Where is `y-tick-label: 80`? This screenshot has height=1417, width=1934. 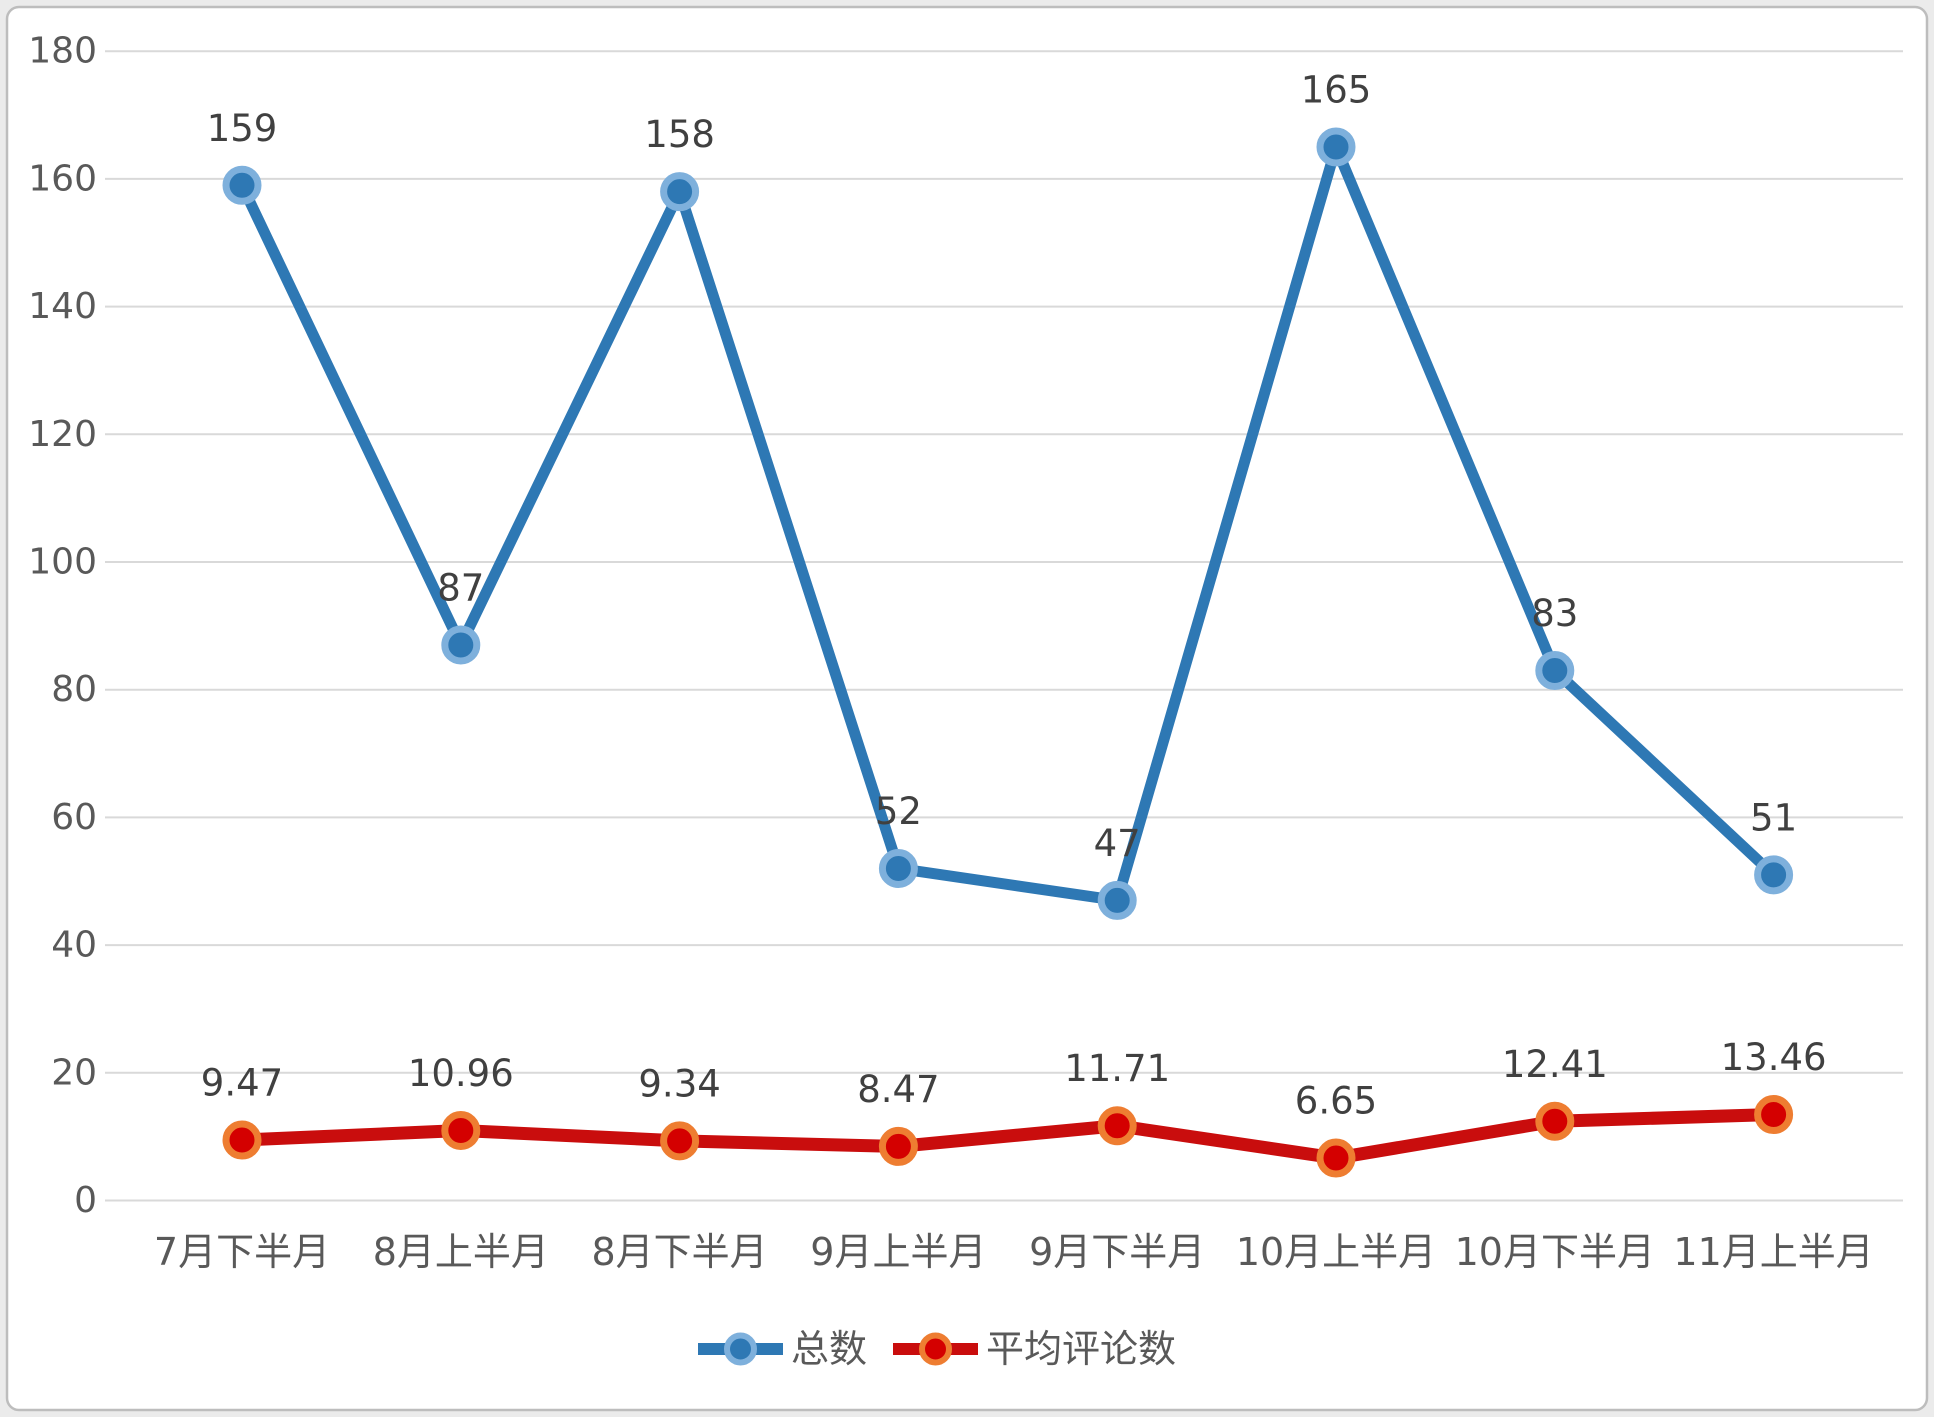
y-tick-label: 80 is located at coordinates (74, 689).